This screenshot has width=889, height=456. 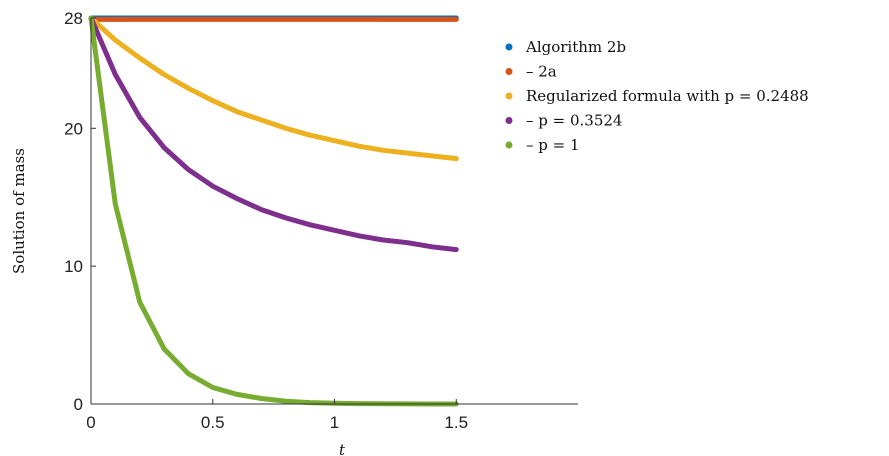 What do you see at coordinates (574, 121) in the screenshot?
I see `legend-label-4: – p = 0.3524` at bounding box center [574, 121].